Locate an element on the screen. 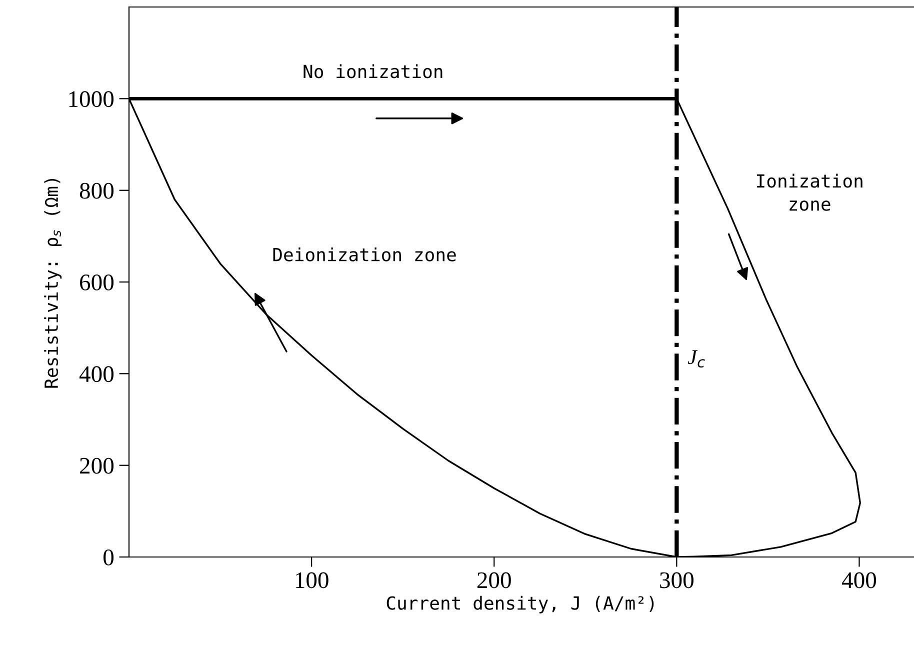 Image resolution: width=914 pixels, height=650 pixels. annotation: No ionization is located at coordinates (373, 71).